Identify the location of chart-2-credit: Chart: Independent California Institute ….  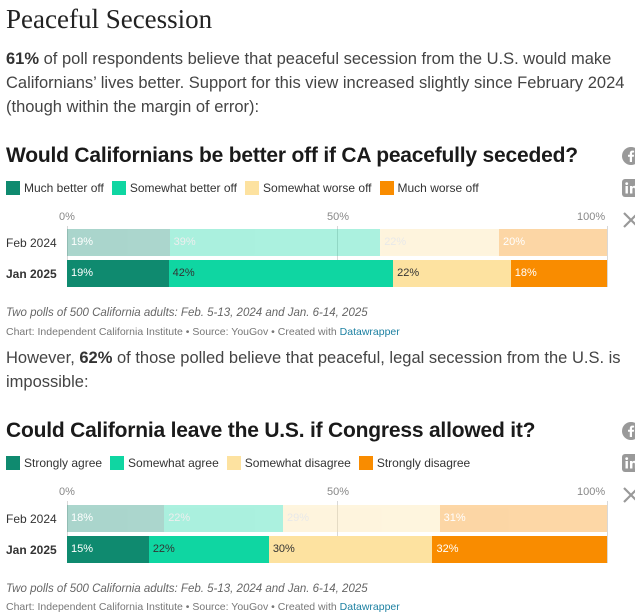
(203, 607).